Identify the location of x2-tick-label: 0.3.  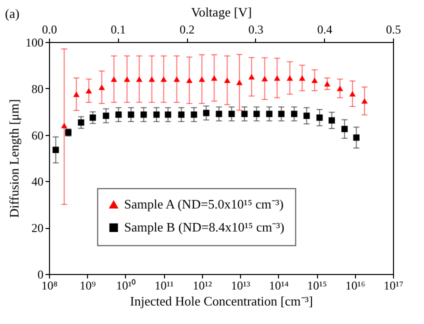
(256, 29).